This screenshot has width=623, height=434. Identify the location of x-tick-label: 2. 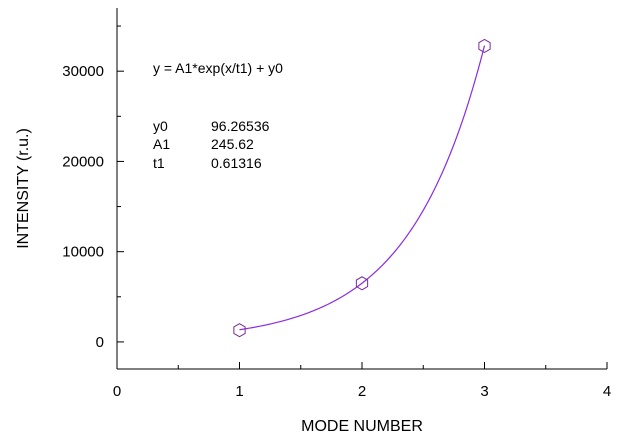
(362, 391).